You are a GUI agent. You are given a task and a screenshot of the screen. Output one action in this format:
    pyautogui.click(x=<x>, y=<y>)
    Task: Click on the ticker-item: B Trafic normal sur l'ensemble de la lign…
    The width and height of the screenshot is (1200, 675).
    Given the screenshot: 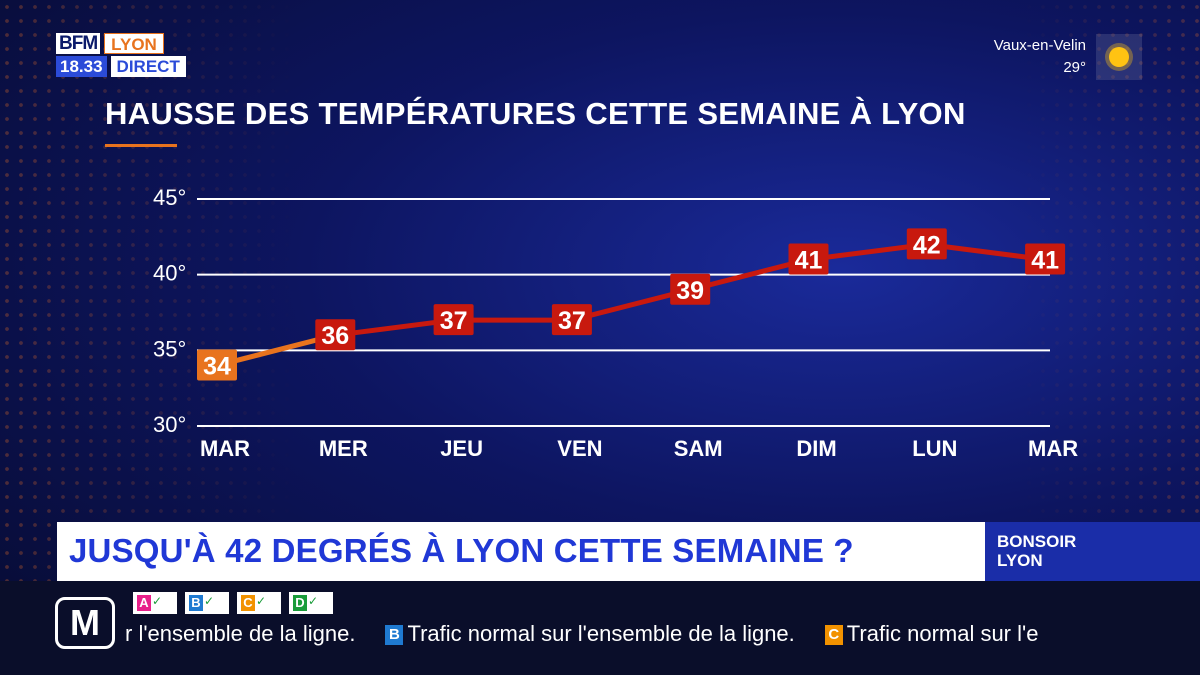 What is the action you would take?
    pyautogui.click(x=590, y=634)
    